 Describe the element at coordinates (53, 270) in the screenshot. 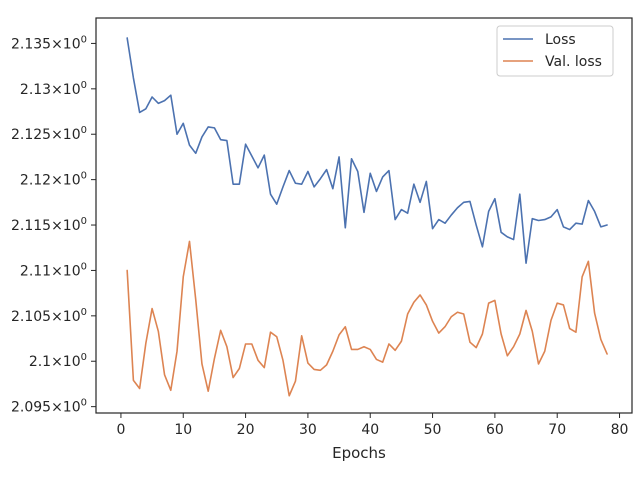

I see `y-tick-label: 2.11×100` at that location.